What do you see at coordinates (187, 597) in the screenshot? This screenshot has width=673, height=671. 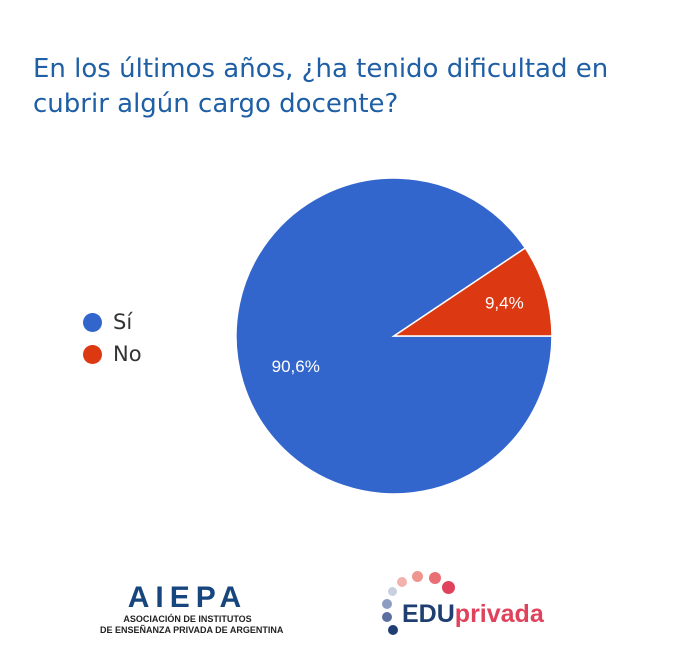 I see `aiepa-logo-wordmark: AIEPA` at bounding box center [187, 597].